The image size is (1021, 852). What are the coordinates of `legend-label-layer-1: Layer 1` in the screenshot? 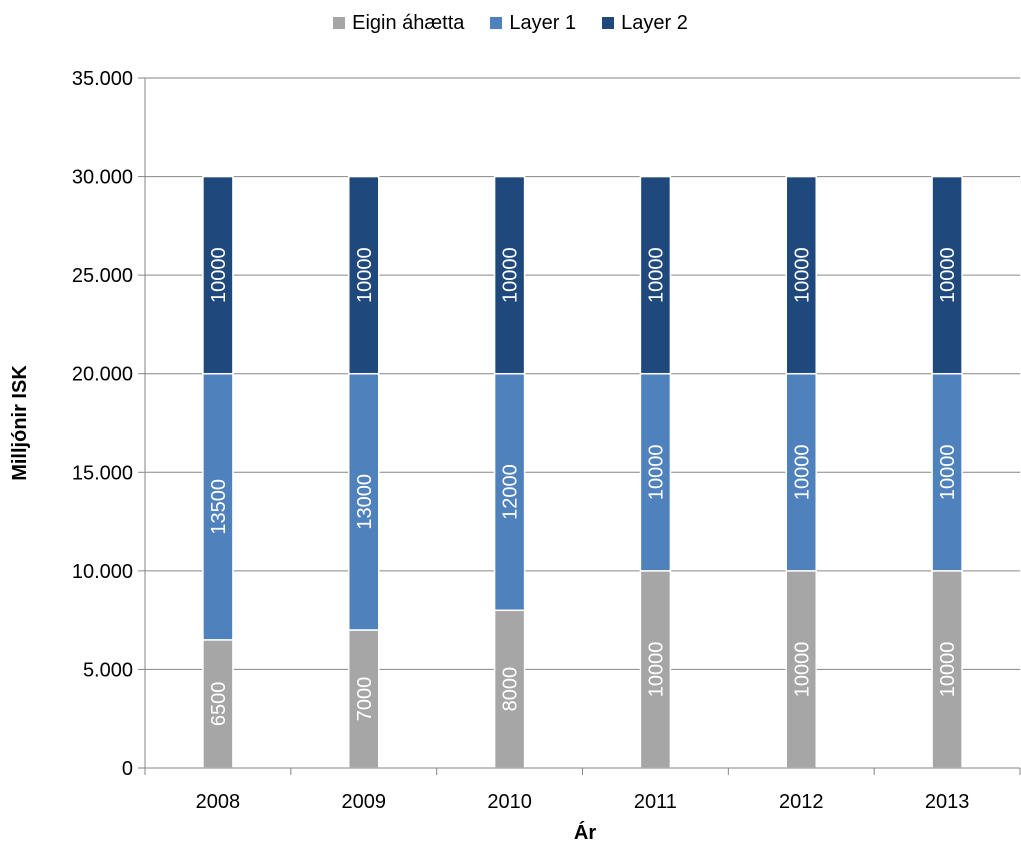 It's located at (543, 22).